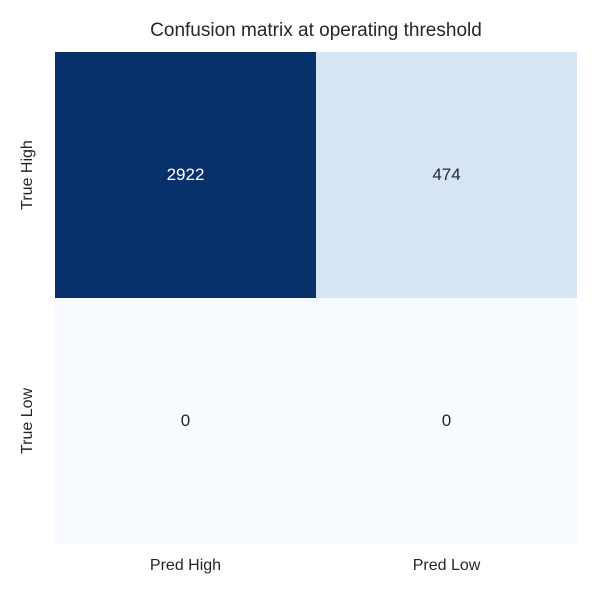  I want to click on y-tick-true-high: True High, so click(27, 175).